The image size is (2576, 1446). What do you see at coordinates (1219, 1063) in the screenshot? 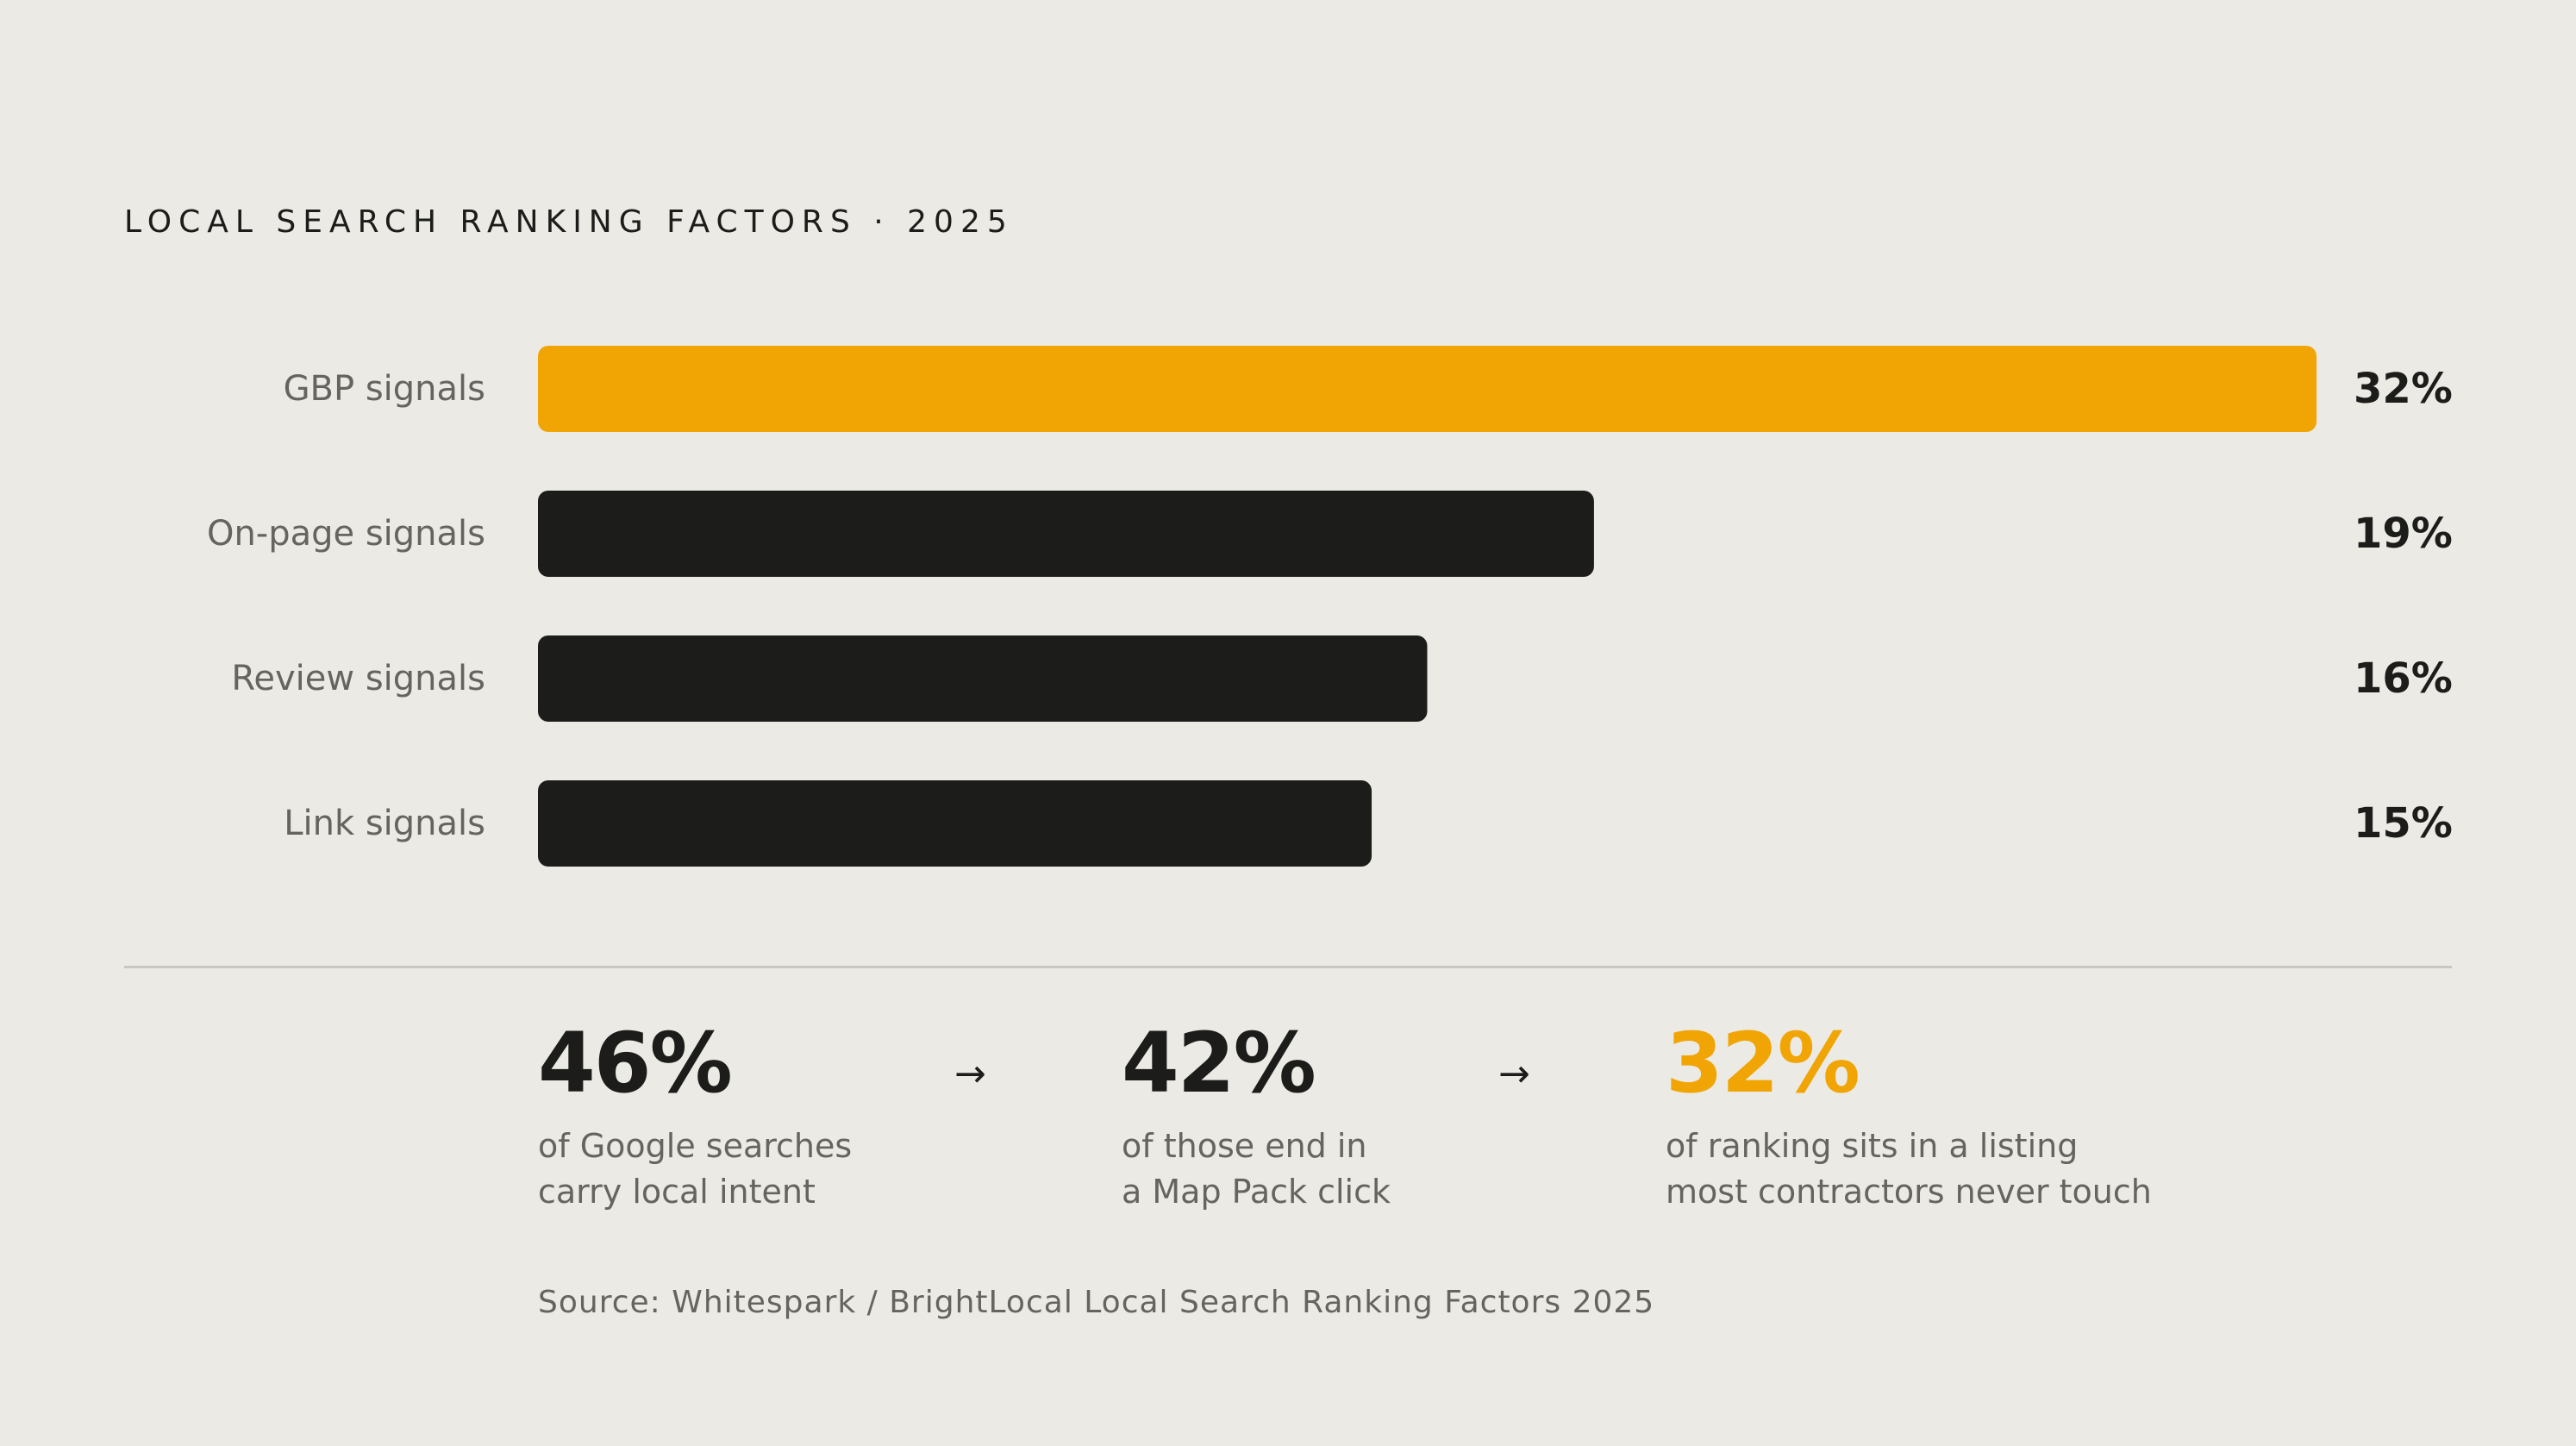
I see `stat-value: 42%` at bounding box center [1219, 1063].